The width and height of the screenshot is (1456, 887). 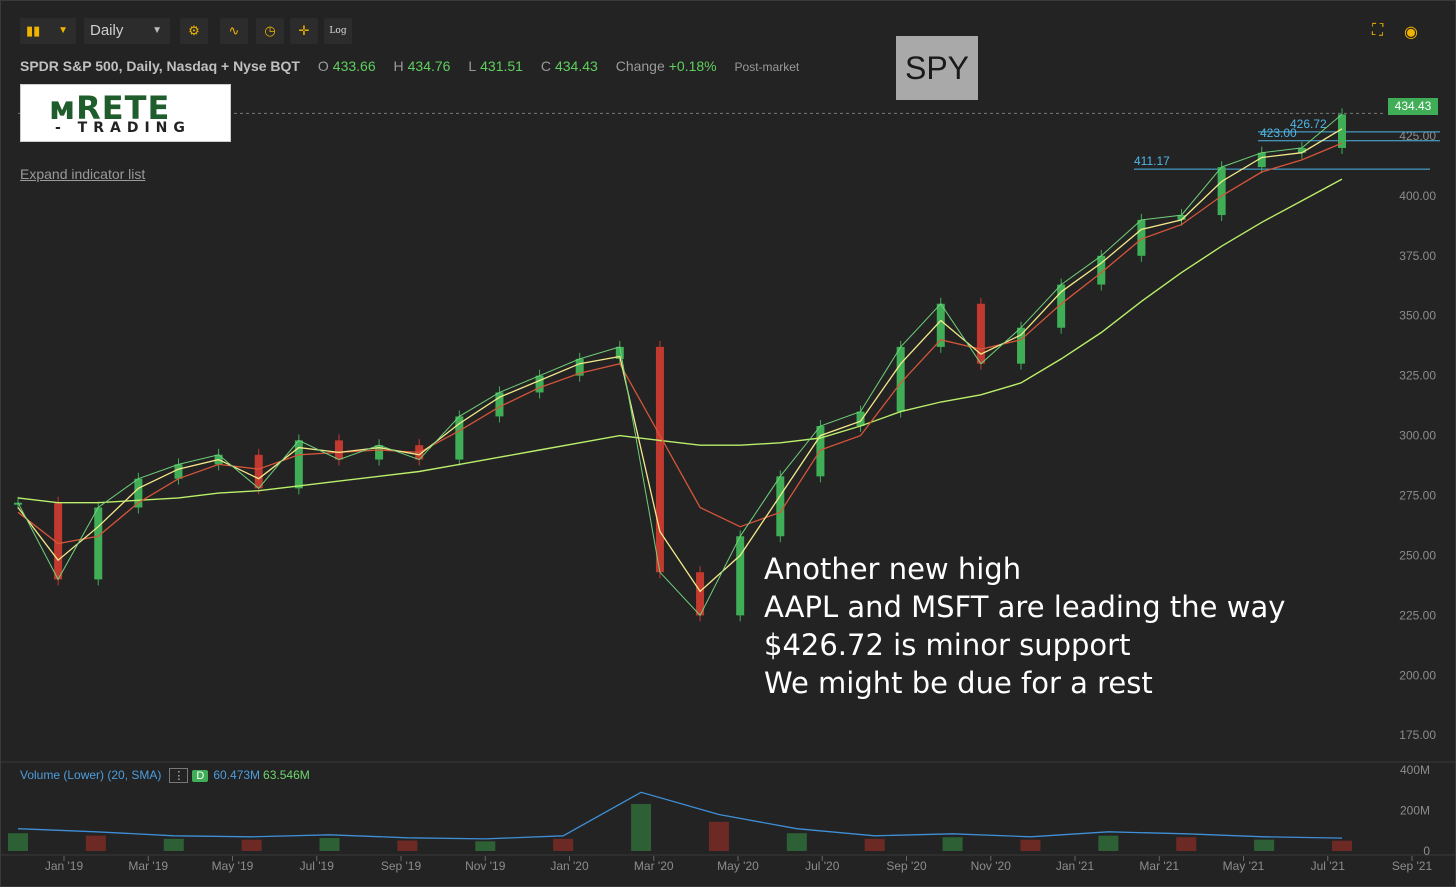 I want to click on clock-icon: ◷, so click(x=270, y=31).